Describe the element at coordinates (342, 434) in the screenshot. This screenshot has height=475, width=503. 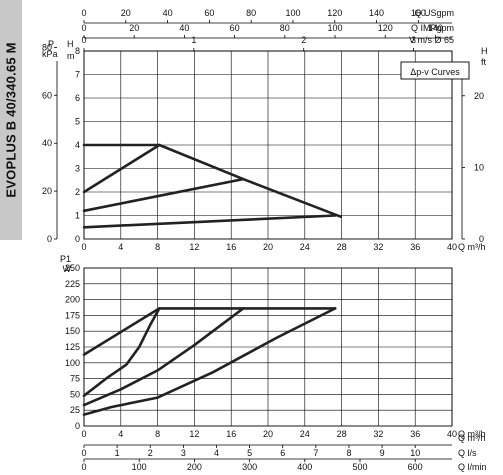
I see `power-x-tick-label: 28` at that location.